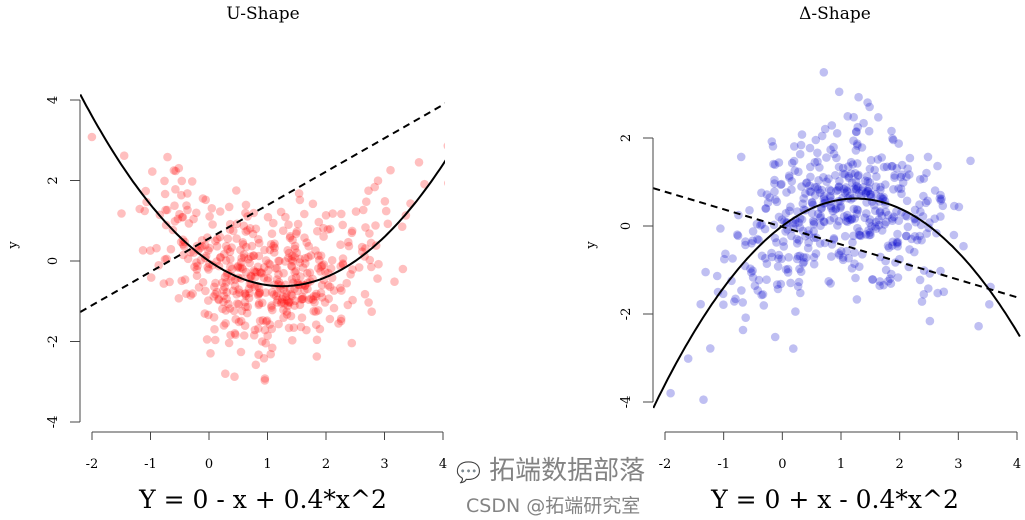 The width and height of the screenshot is (1025, 520). Describe the element at coordinates (53, 341) in the screenshot. I see `y-tick-label: -2` at that location.